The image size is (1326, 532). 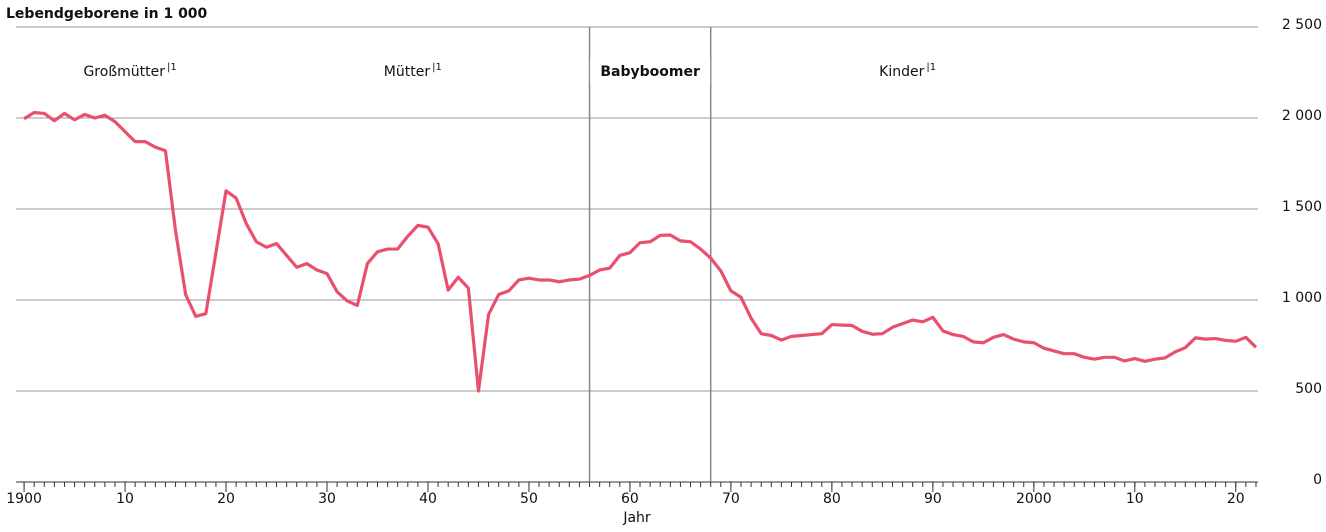 I want to click on x-tick-label: 2000, so click(x=1034, y=499).